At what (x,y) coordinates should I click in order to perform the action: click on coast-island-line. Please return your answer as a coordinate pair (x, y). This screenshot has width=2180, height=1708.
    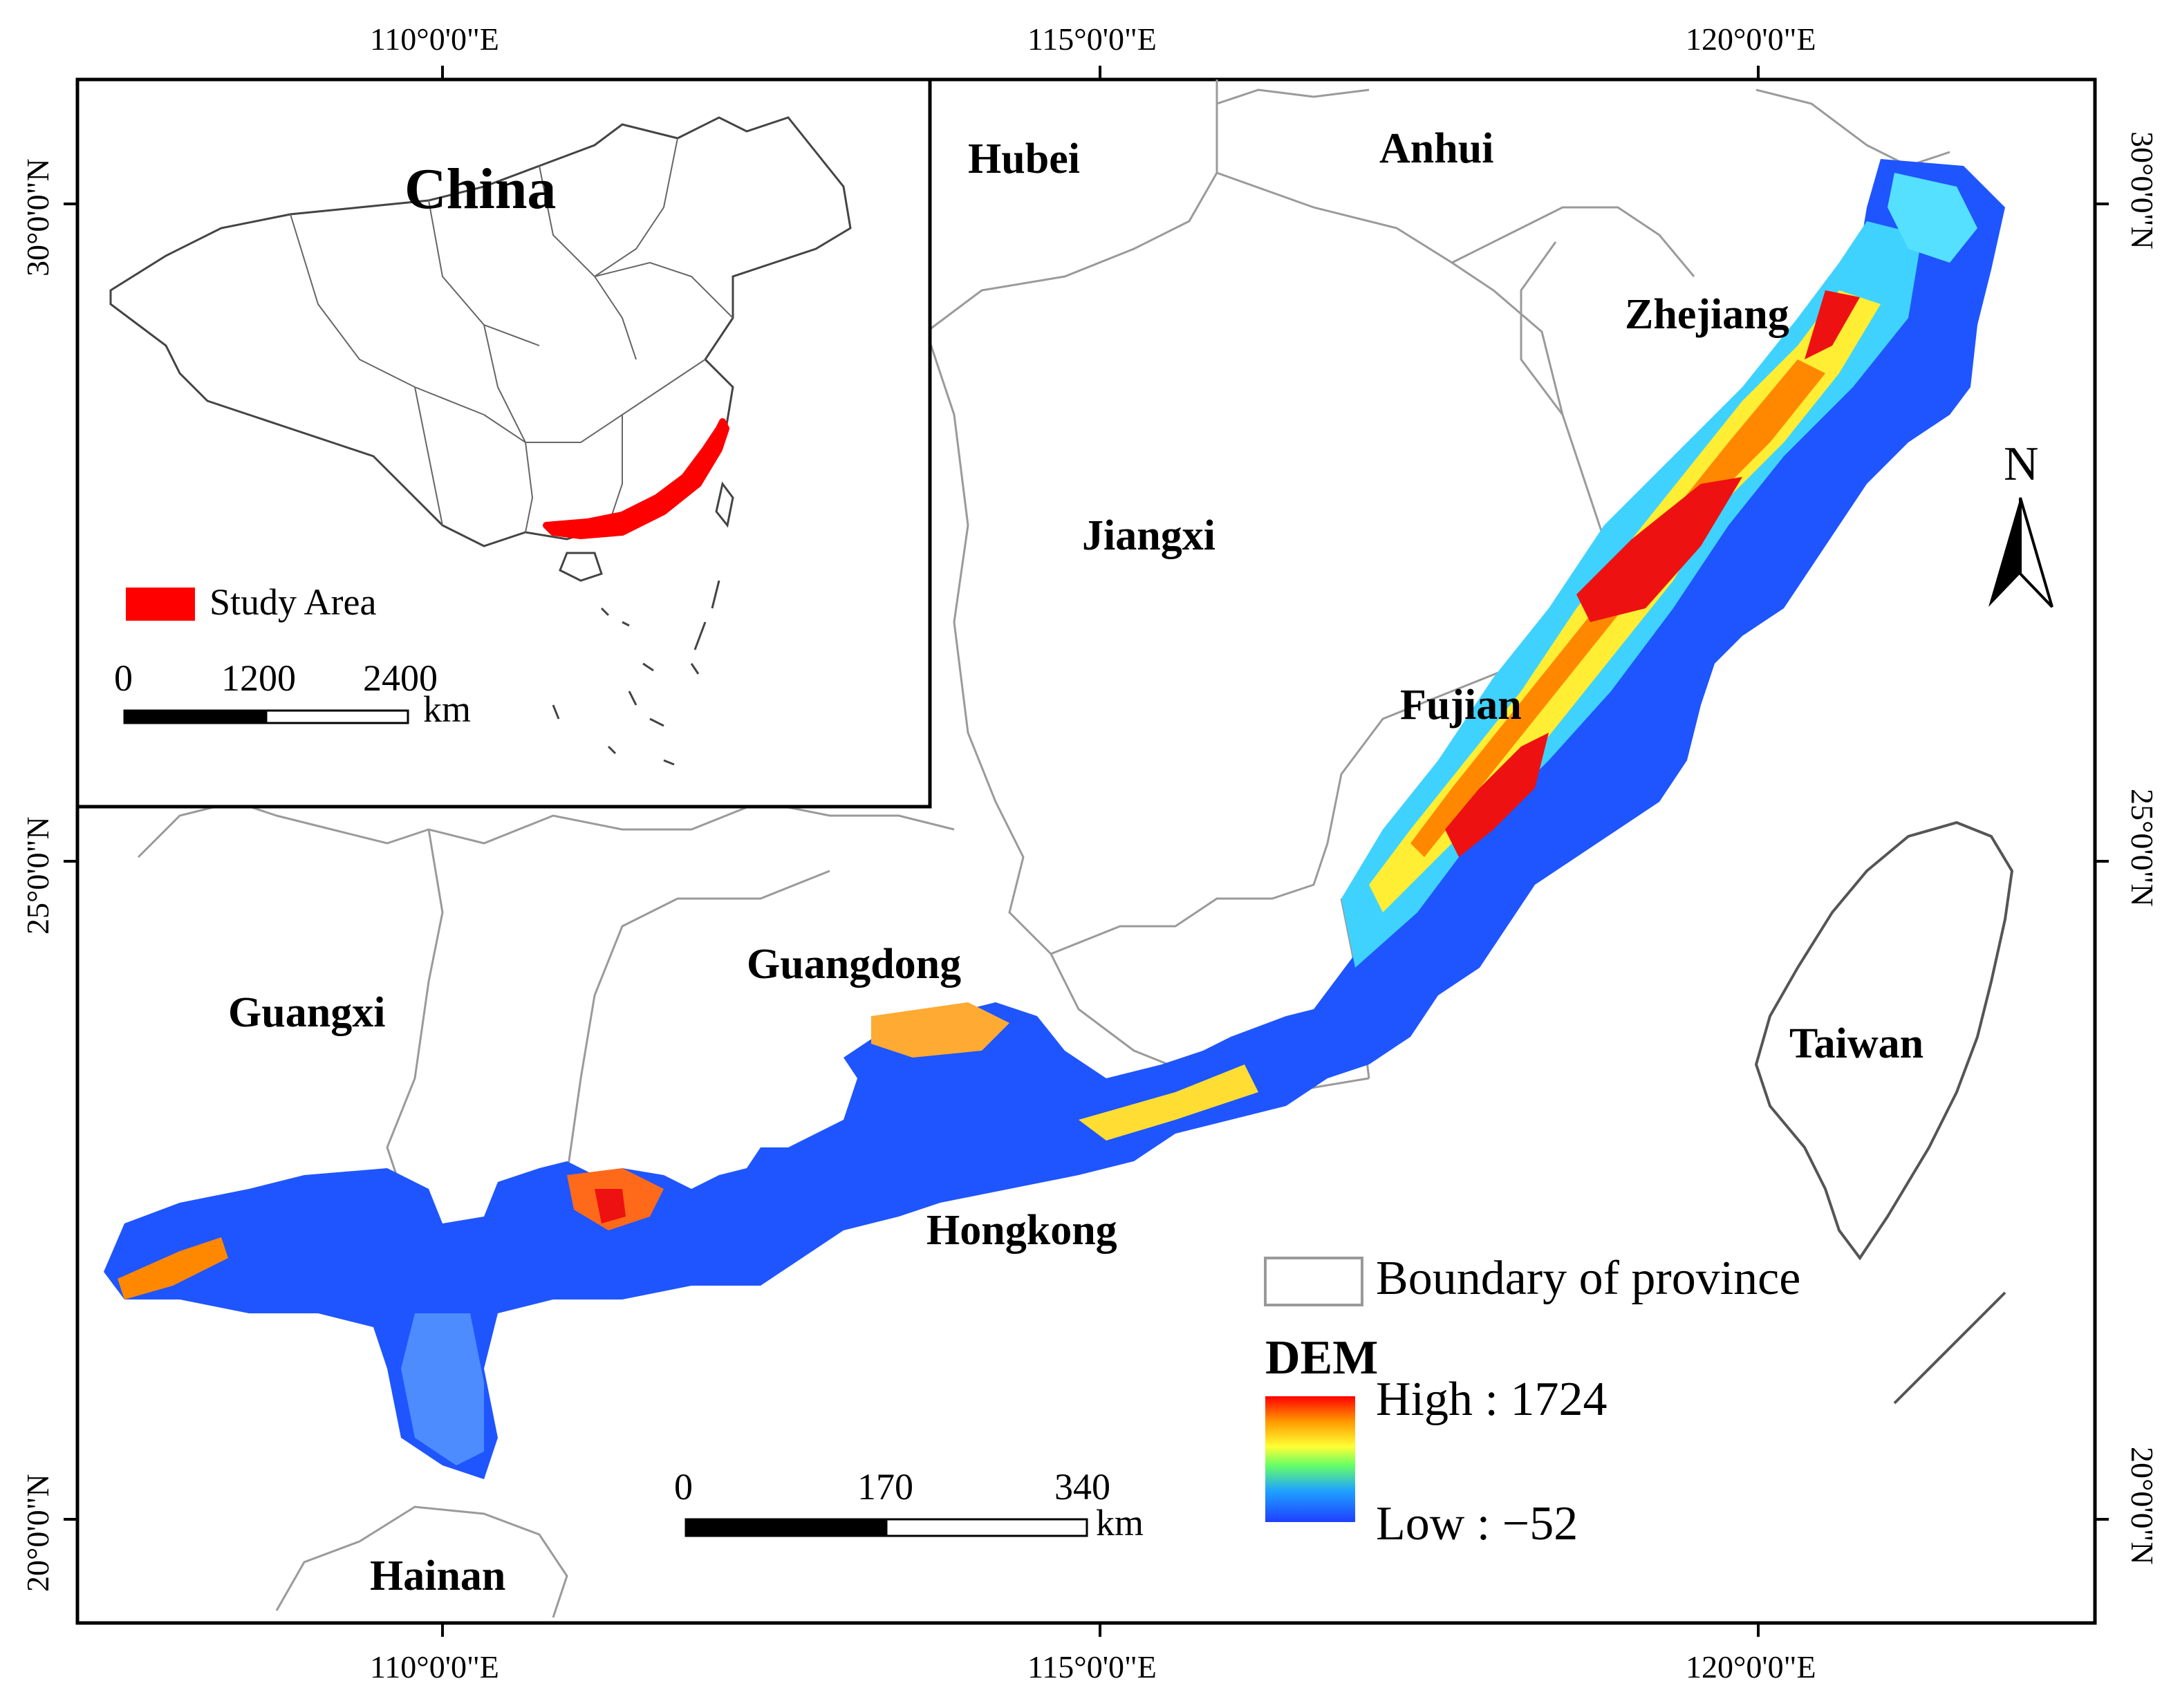
    Looking at the image, I should click on (1950, 1348).